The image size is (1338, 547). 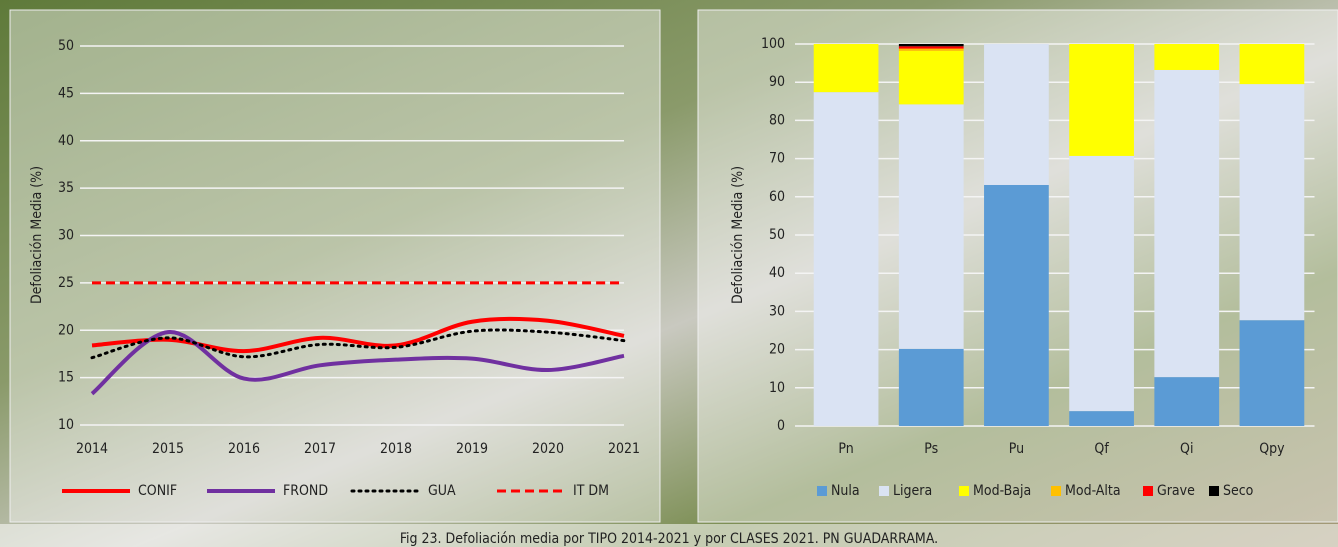 I want to click on legend-label: IT DM, so click(x=591, y=491).